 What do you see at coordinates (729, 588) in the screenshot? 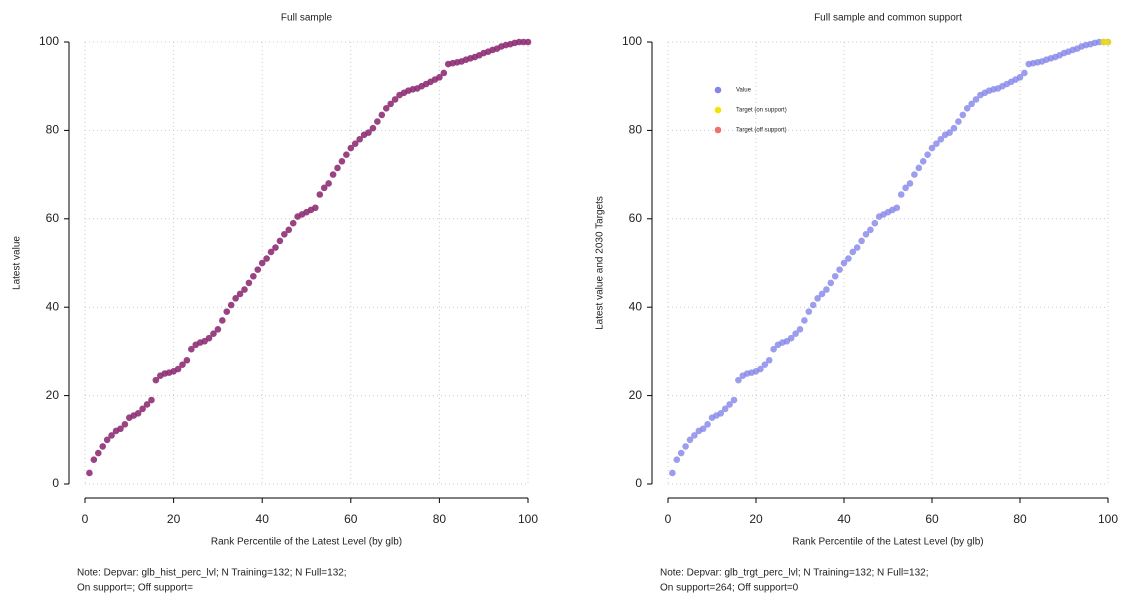
I see `note: On support=264; Off support=0` at bounding box center [729, 588].